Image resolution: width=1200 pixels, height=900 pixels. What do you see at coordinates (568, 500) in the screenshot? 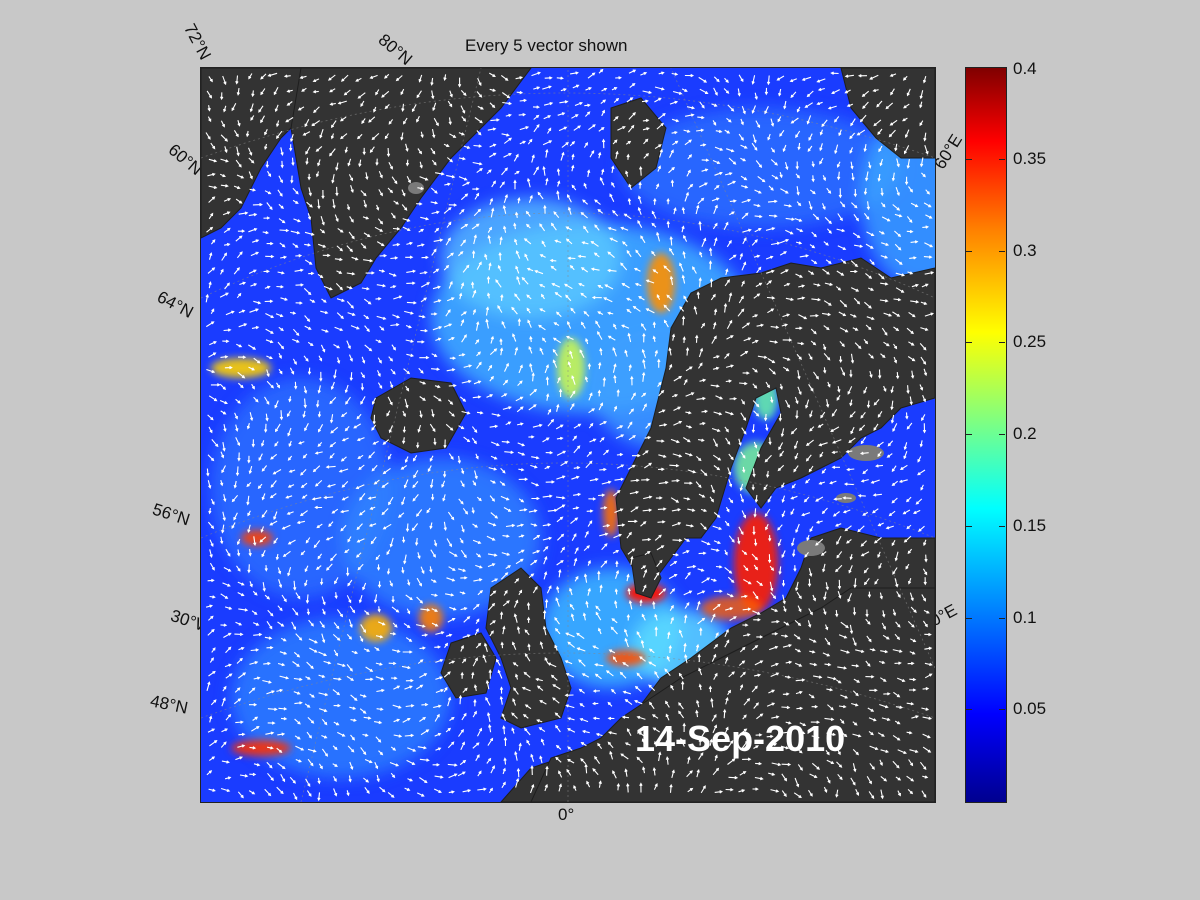
I see `graticule-line` at bounding box center [568, 500].